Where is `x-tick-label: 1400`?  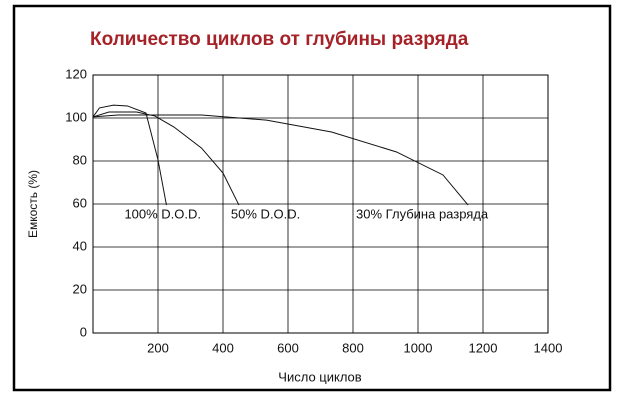 x-tick-label: 1400 is located at coordinates (548, 347).